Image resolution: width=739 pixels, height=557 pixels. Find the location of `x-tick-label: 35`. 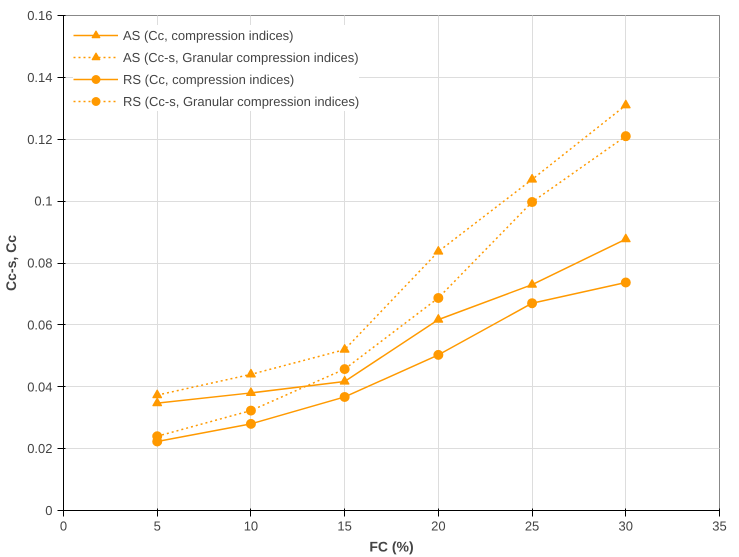

x-tick-label: 35 is located at coordinates (719, 526).